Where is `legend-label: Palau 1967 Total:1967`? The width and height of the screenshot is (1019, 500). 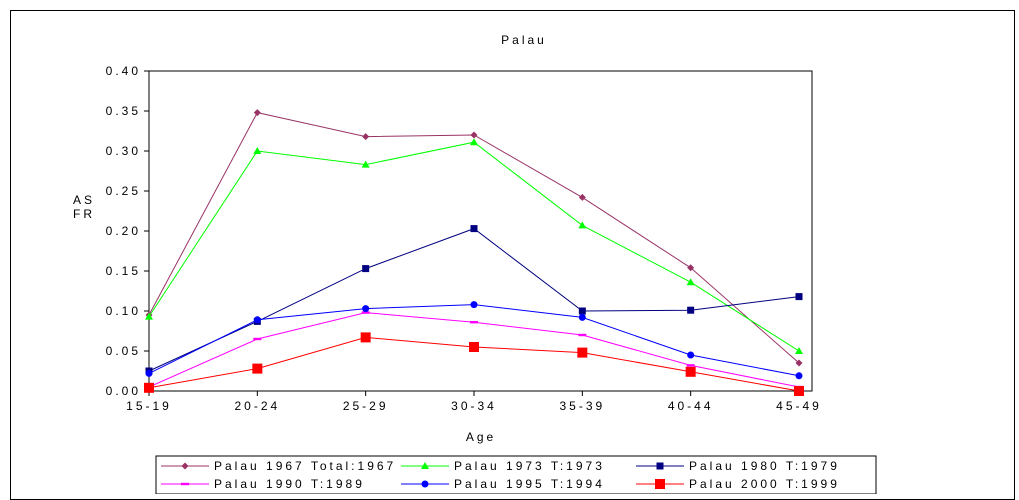
legend-label: Palau 1967 Total:1967 is located at coordinates (305, 466).